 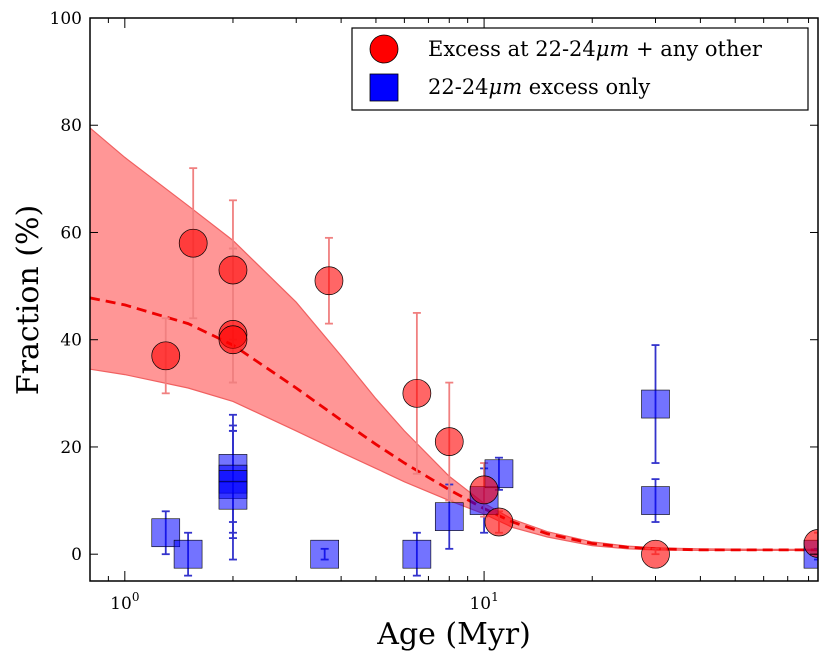 I want to click on legend-entry-0-prefix: Excess at 22-24, so click(x=512, y=49).